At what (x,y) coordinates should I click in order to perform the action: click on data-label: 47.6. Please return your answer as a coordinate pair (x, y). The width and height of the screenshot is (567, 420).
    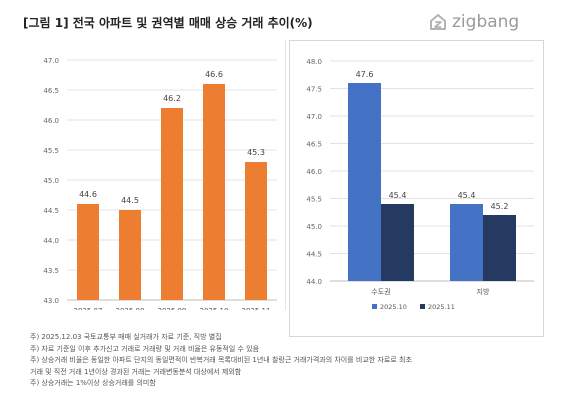
    Looking at the image, I should click on (365, 74).